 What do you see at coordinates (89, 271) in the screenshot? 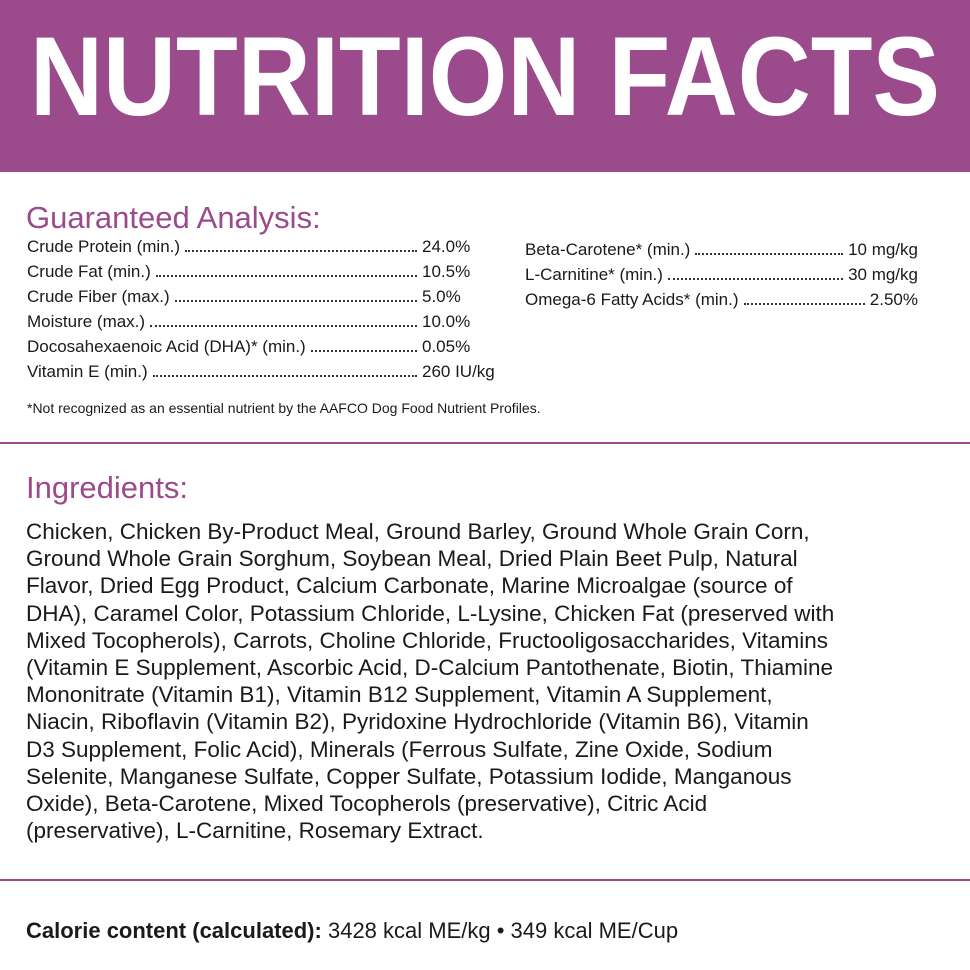
I see `nutrient-name: Crude Fat (min.)` at bounding box center [89, 271].